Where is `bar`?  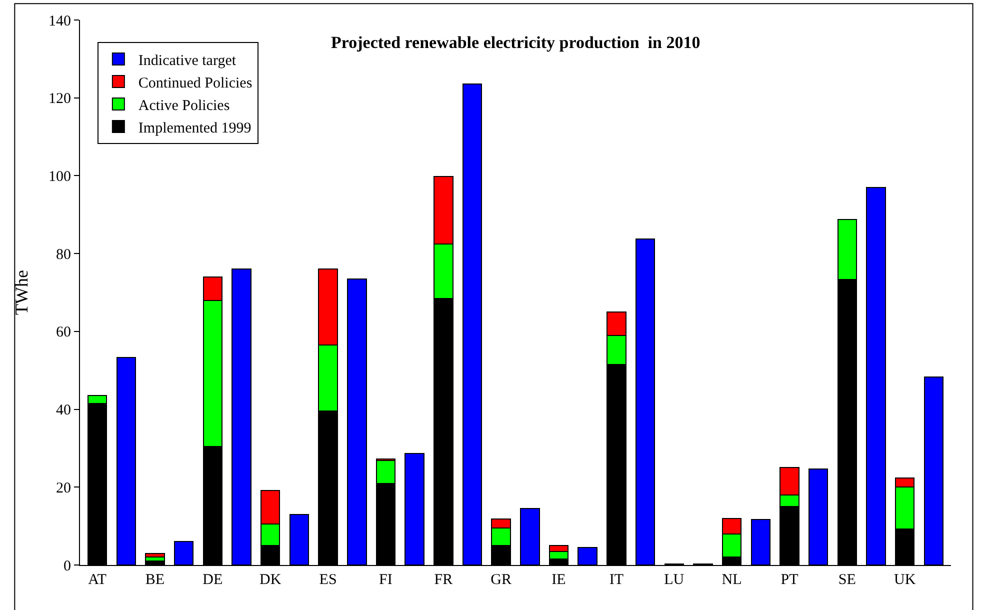
bar is located at coordinates (155, 555).